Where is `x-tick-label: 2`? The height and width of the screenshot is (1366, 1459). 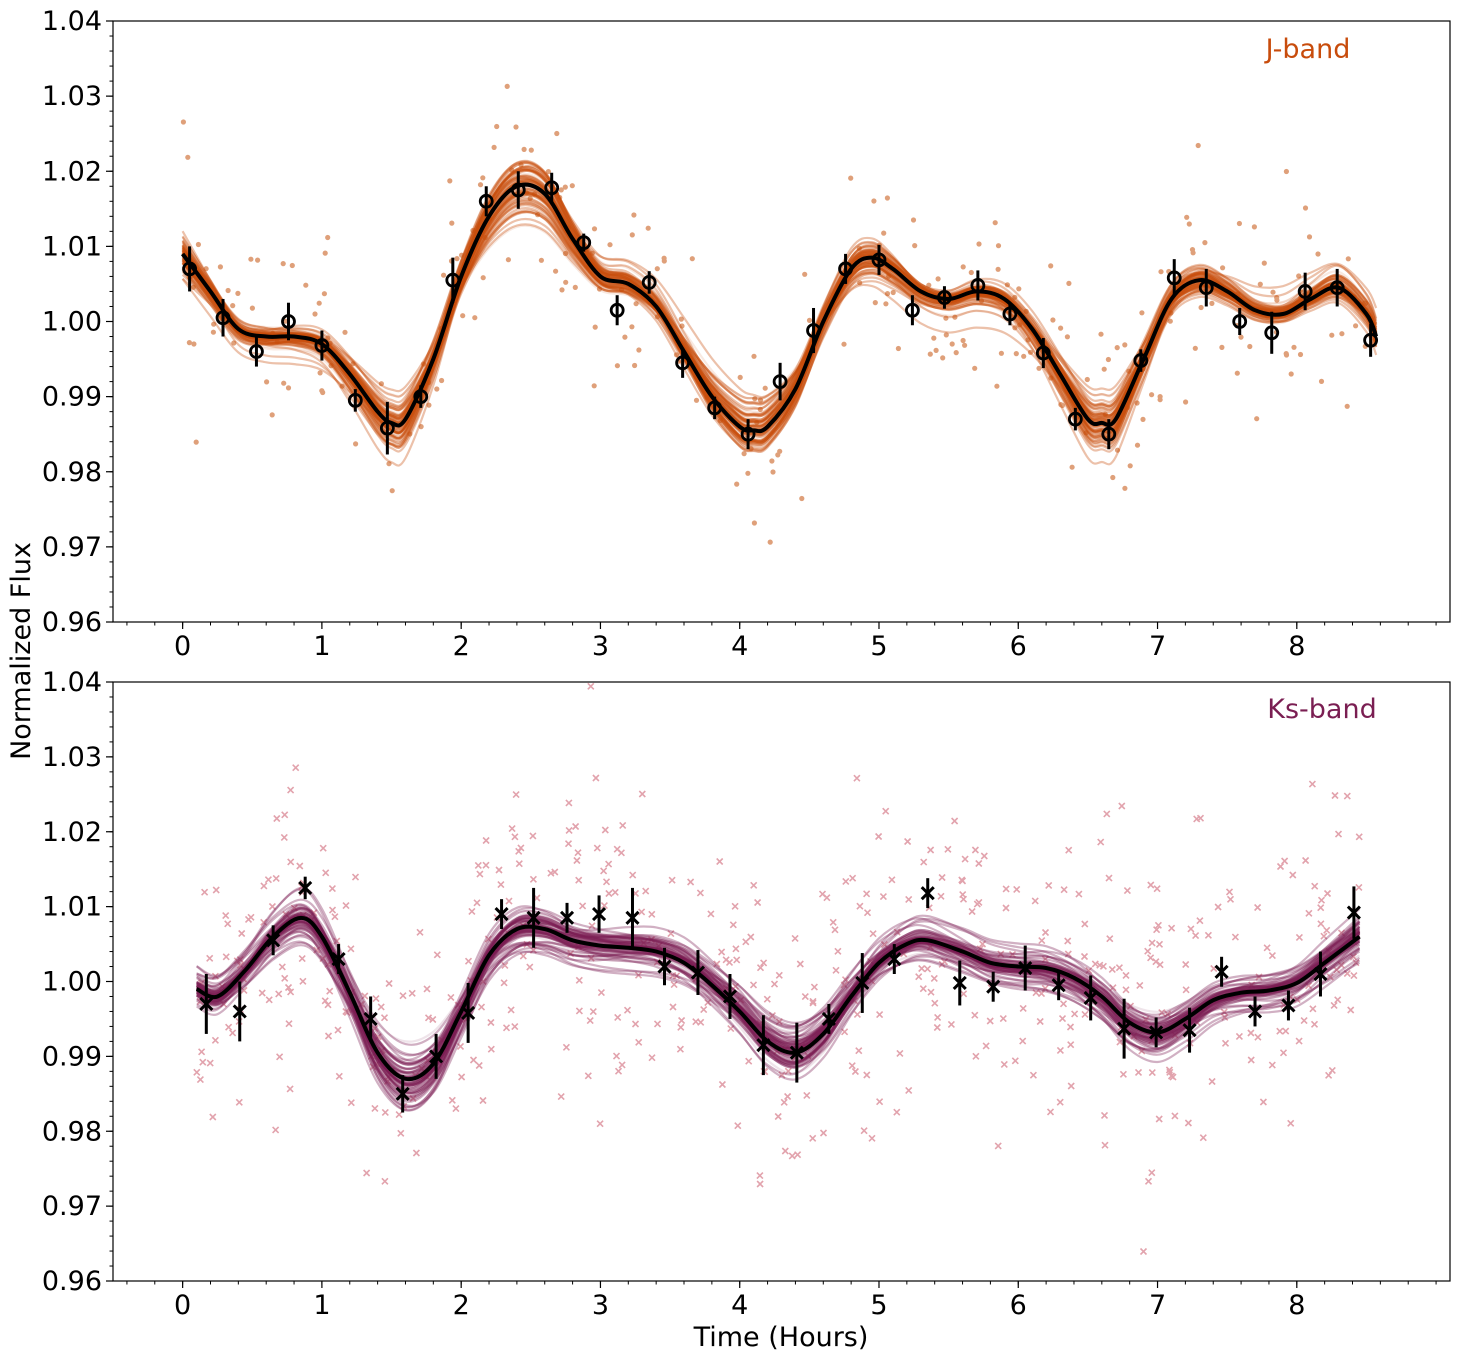
x-tick-label: 2 is located at coordinates (461, 1305).